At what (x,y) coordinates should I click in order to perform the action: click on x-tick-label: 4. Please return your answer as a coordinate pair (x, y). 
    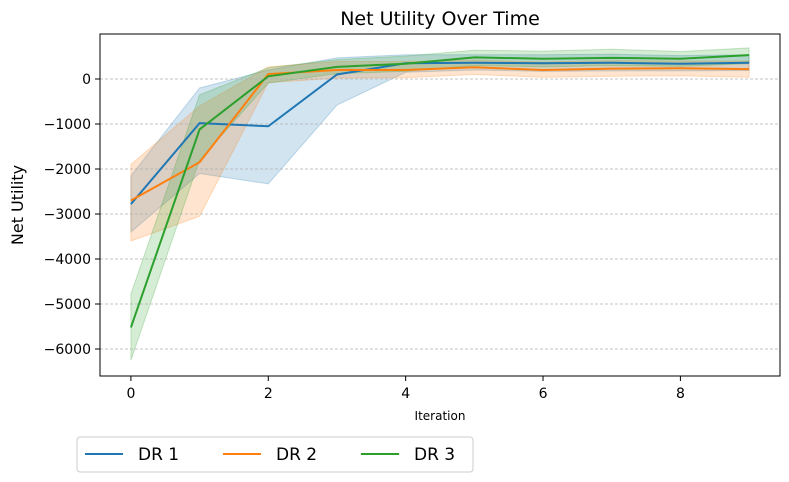
    Looking at the image, I should click on (405, 394).